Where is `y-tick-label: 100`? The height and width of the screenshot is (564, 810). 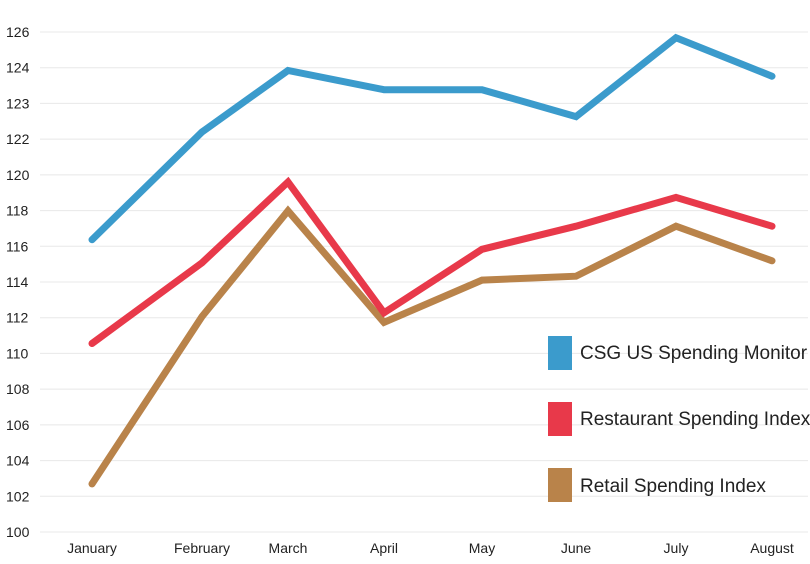
y-tick-label: 100 is located at coordinates (18, 532).